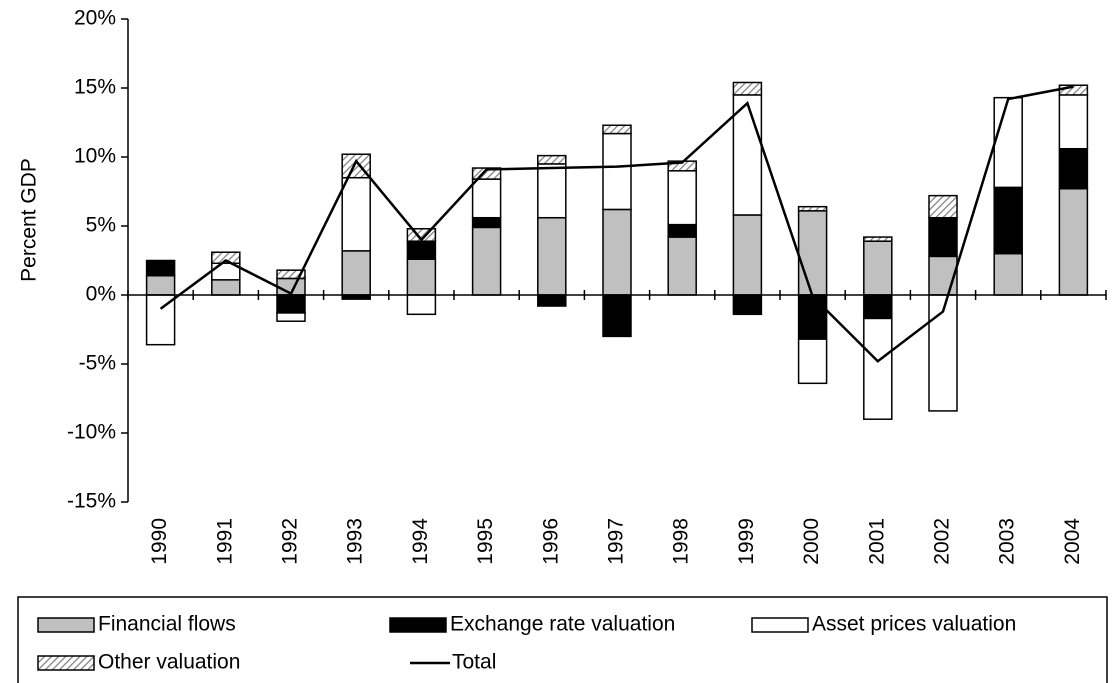  Describe the element at coordinates (91, 501) in the screenshot. I see `y-tick-label: -15%` at that location.